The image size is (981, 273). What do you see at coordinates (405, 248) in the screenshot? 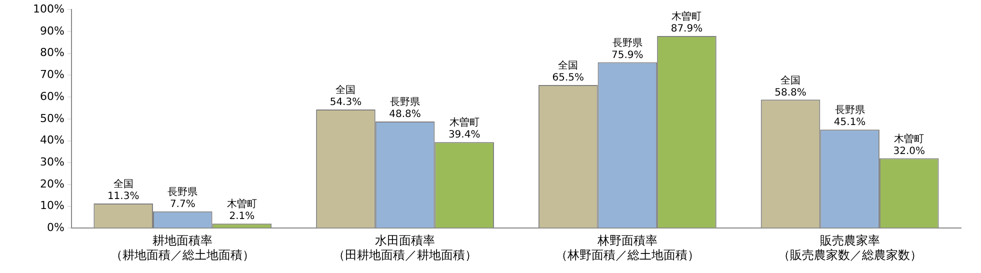
I see `x-tick-label: 水田面積率（田耕地面積／耕地面積）` at bounding box center [405, 248].